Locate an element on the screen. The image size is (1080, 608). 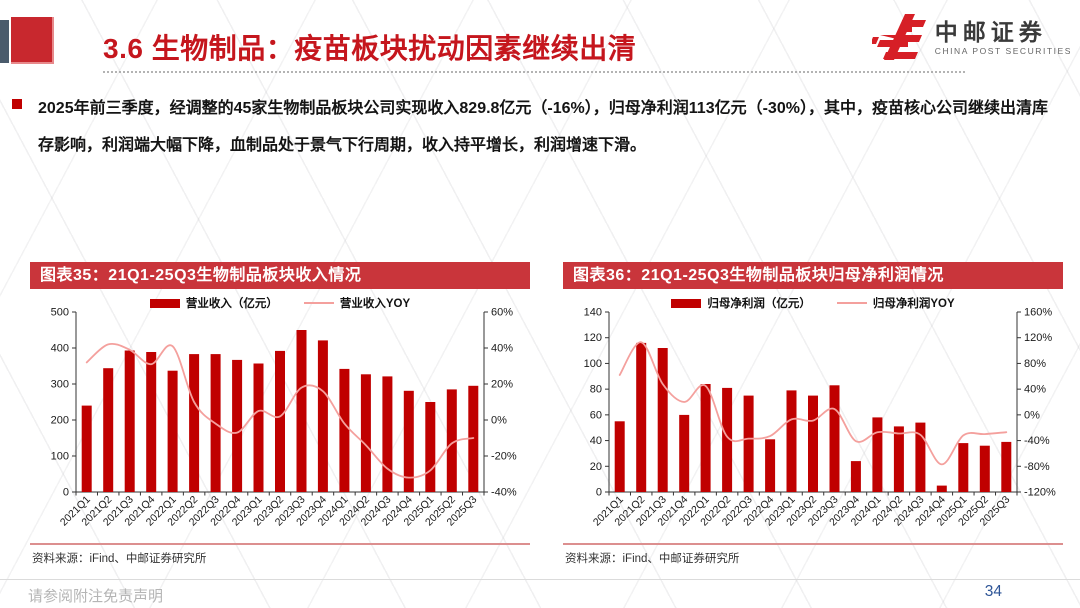
legend-label: 营业收入（亿元） is located at coordinates (231, 304).